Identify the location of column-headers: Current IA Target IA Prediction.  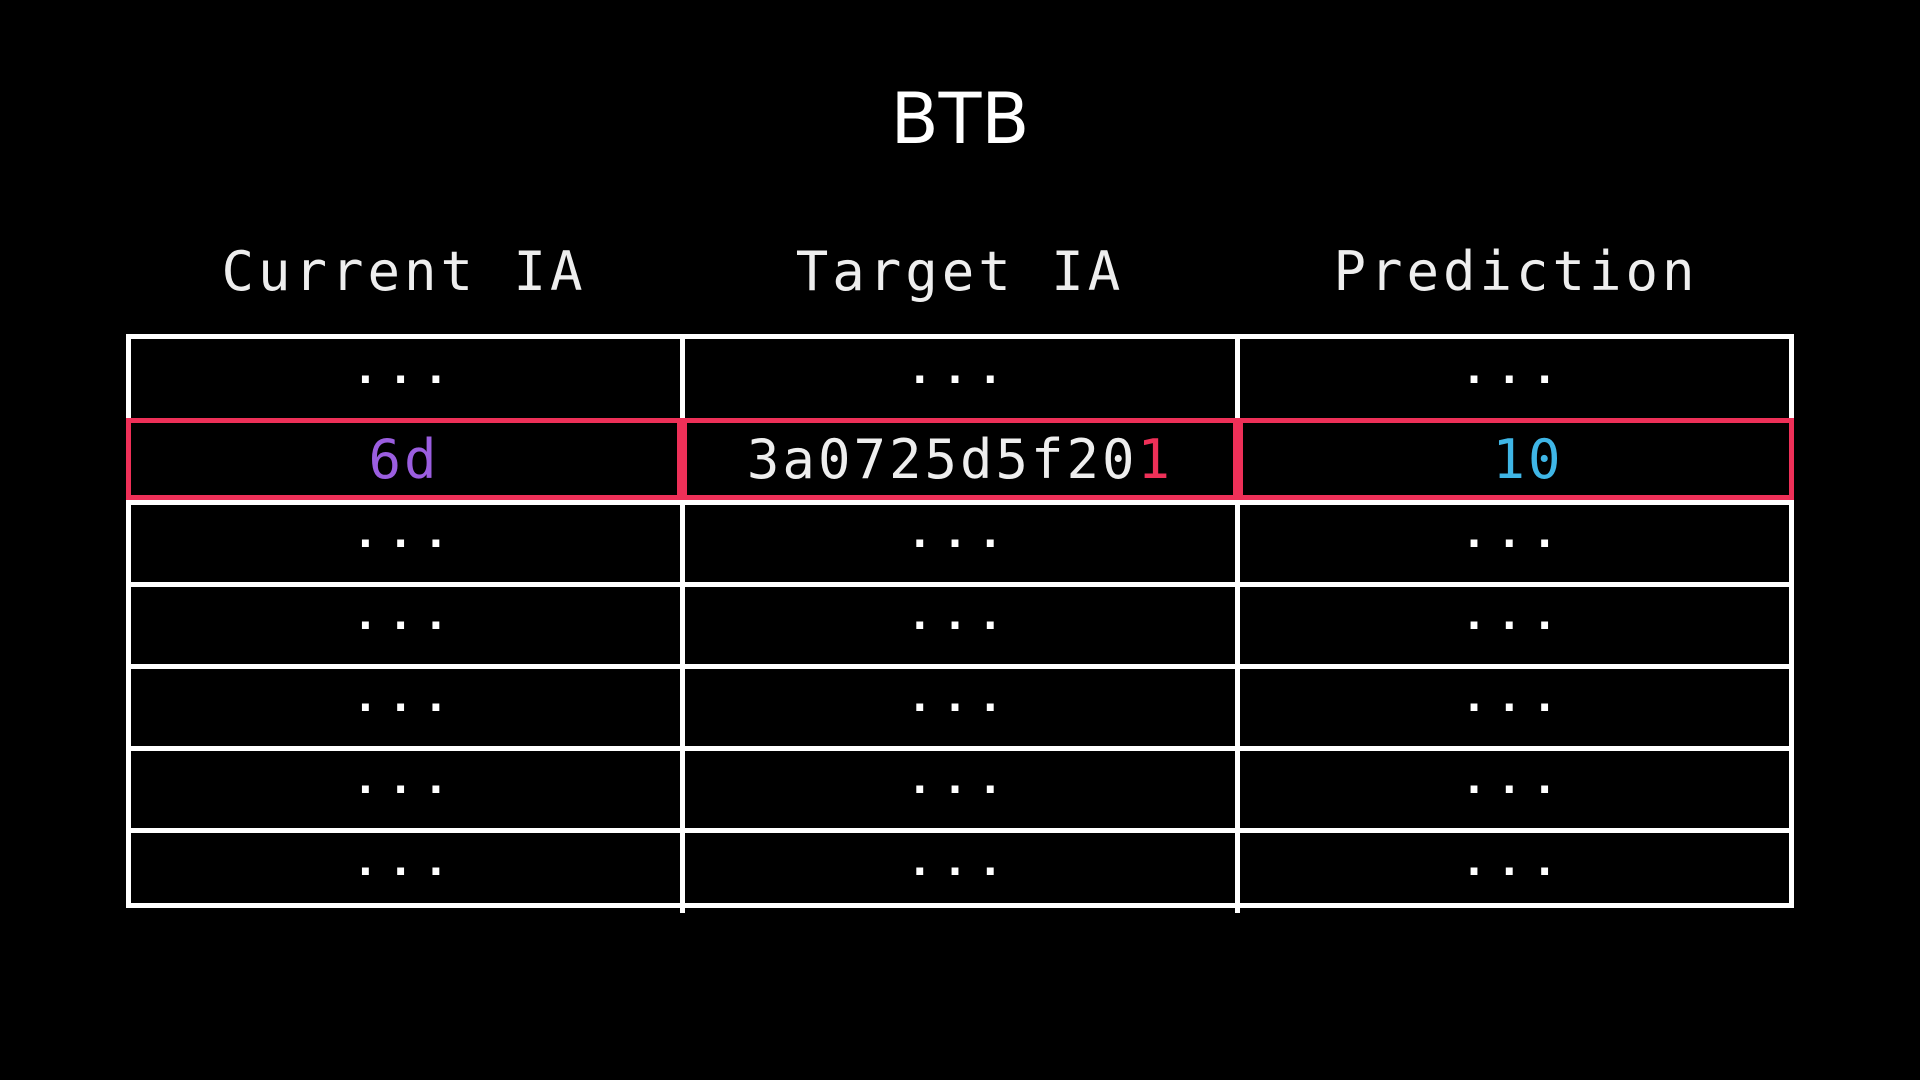
(960, 272).